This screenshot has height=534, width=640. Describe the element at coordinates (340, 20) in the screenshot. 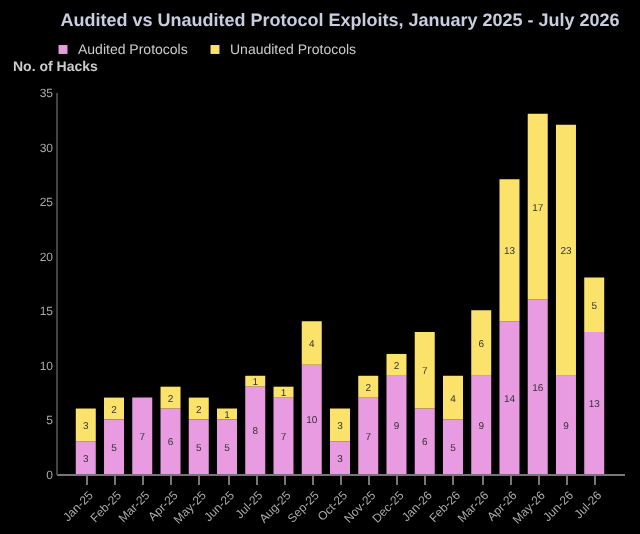

I see `chart-title: Audited vs Unaudited Protocol Exploits, January 2025 - July 2026` at that location.